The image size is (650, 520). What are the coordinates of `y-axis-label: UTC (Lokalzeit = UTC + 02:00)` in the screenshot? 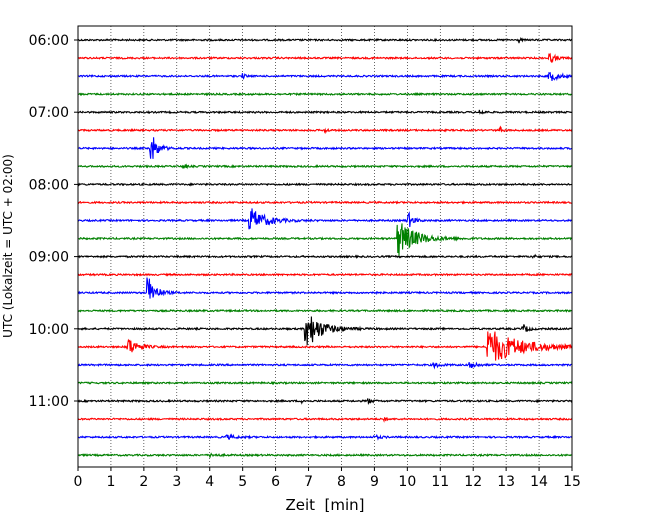 It's located at (8, 246).